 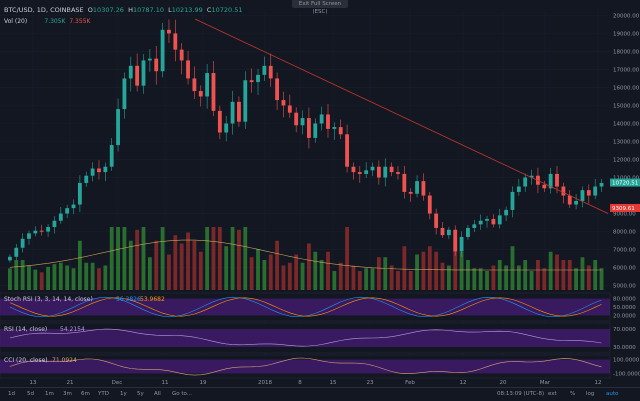 I want to click on volume-value-2: 7.355K, so click(x=80, y=21).